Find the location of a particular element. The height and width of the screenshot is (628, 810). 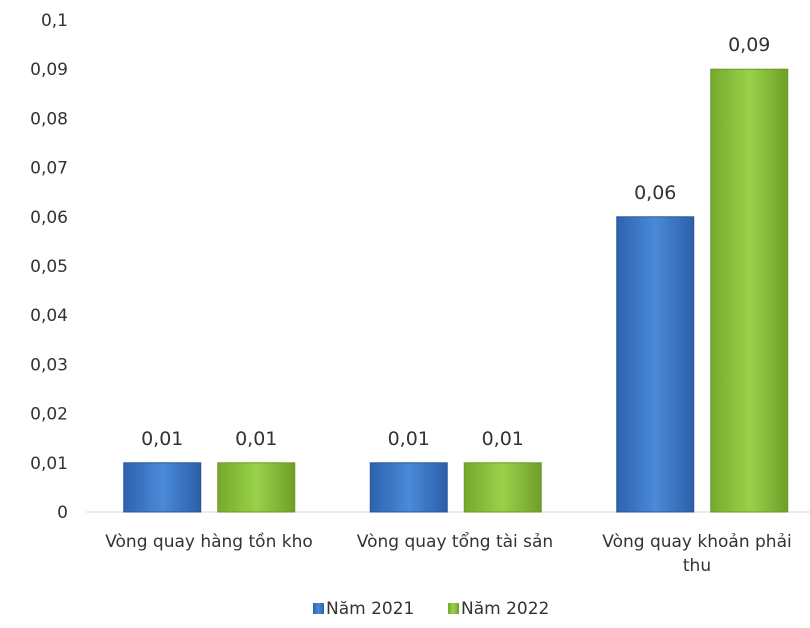

legend: Năm 2021 Năm 2022 is located at coordinates (431, 609).